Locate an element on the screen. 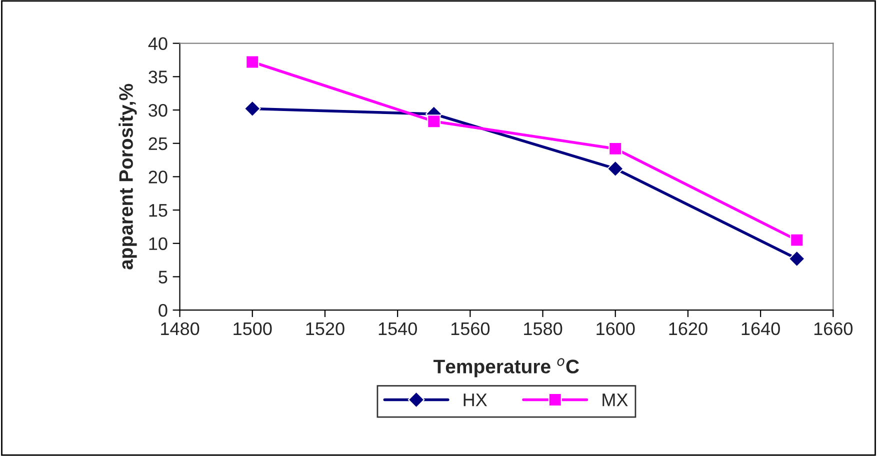 This screenshot has height=456, width=877. y-tick-label: 30 is located at coordinates (158, 110).